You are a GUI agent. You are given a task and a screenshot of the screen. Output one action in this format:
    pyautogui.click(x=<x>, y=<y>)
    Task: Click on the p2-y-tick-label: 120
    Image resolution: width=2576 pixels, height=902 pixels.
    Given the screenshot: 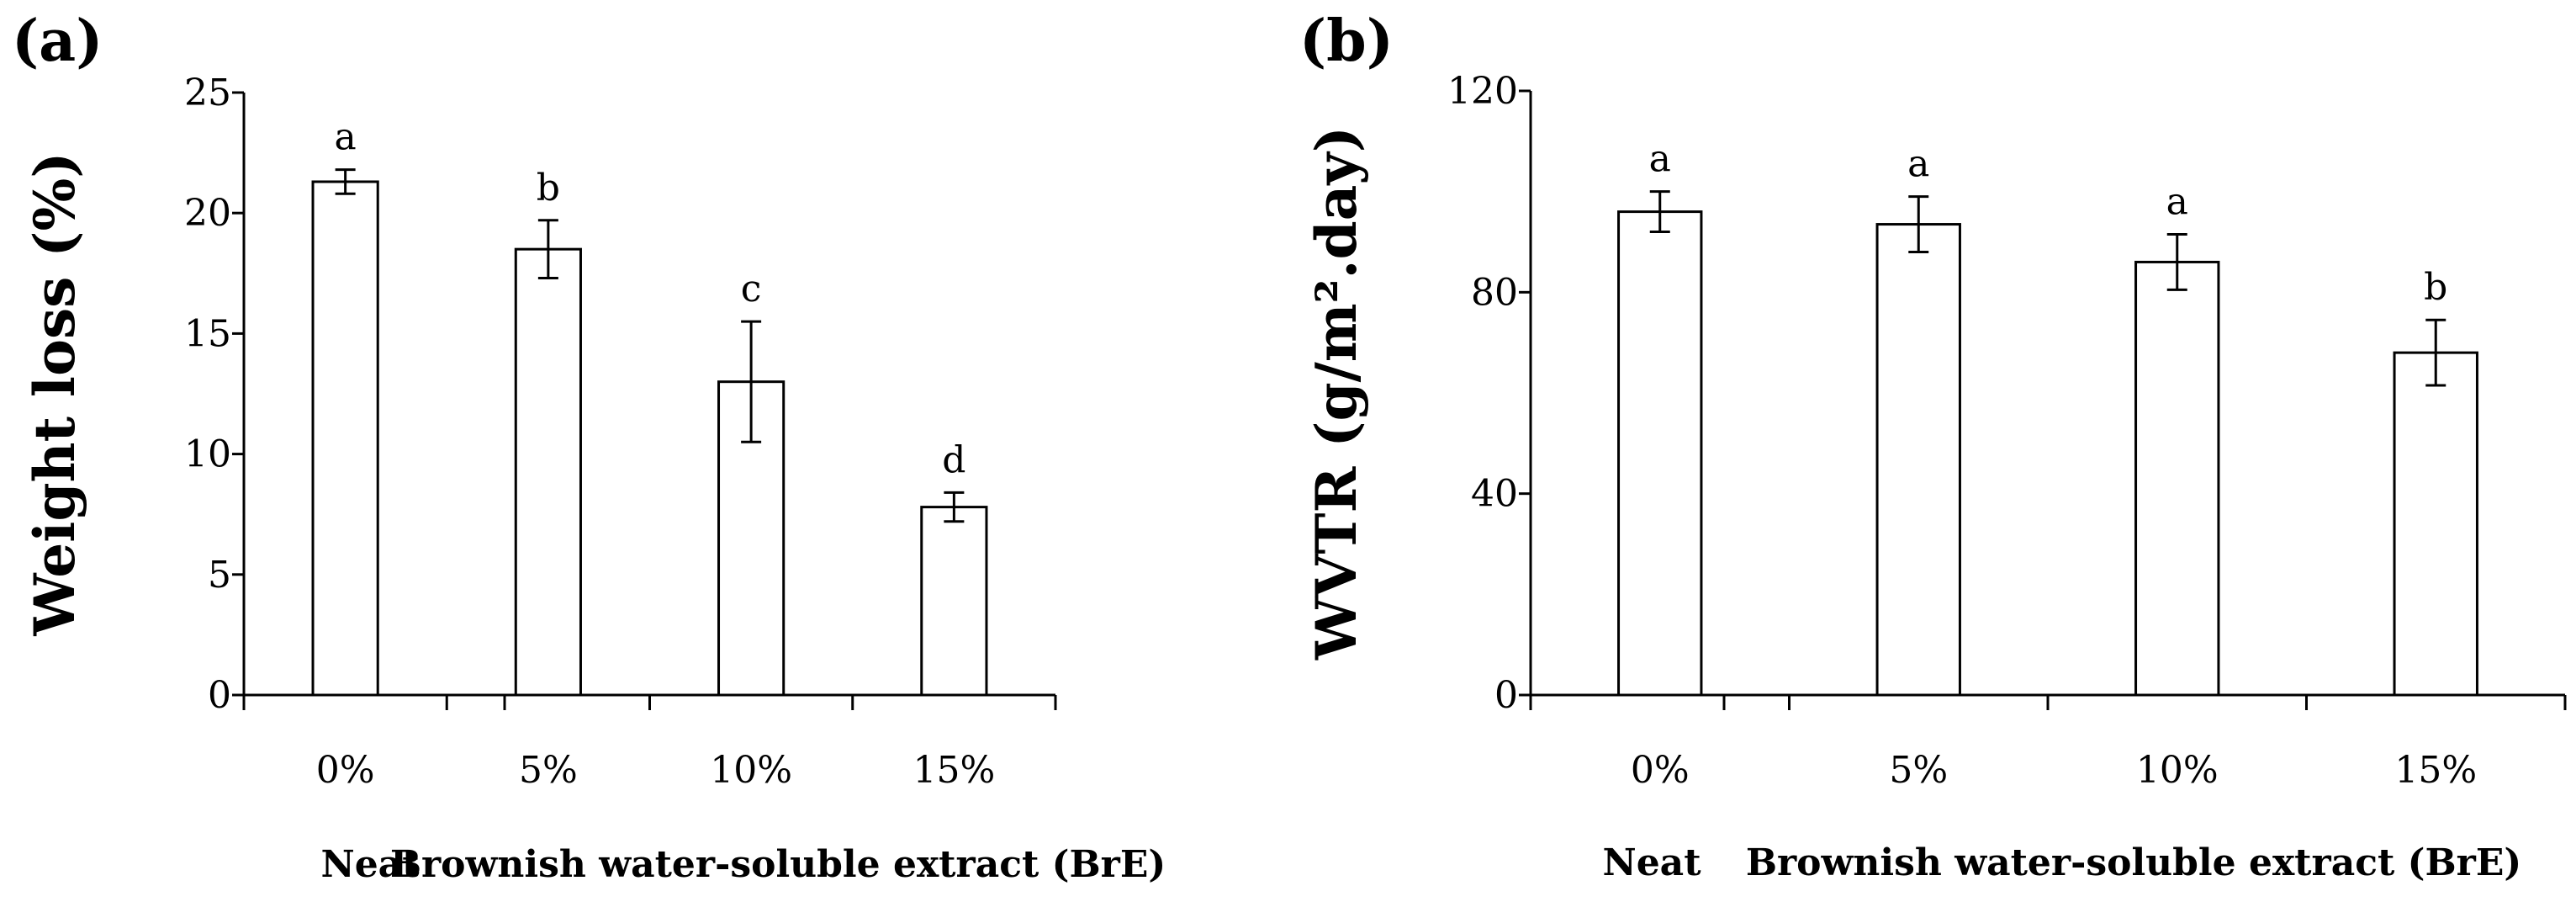 What is the action you would take?
    pyautogui.click(x=1482, y=91)
    